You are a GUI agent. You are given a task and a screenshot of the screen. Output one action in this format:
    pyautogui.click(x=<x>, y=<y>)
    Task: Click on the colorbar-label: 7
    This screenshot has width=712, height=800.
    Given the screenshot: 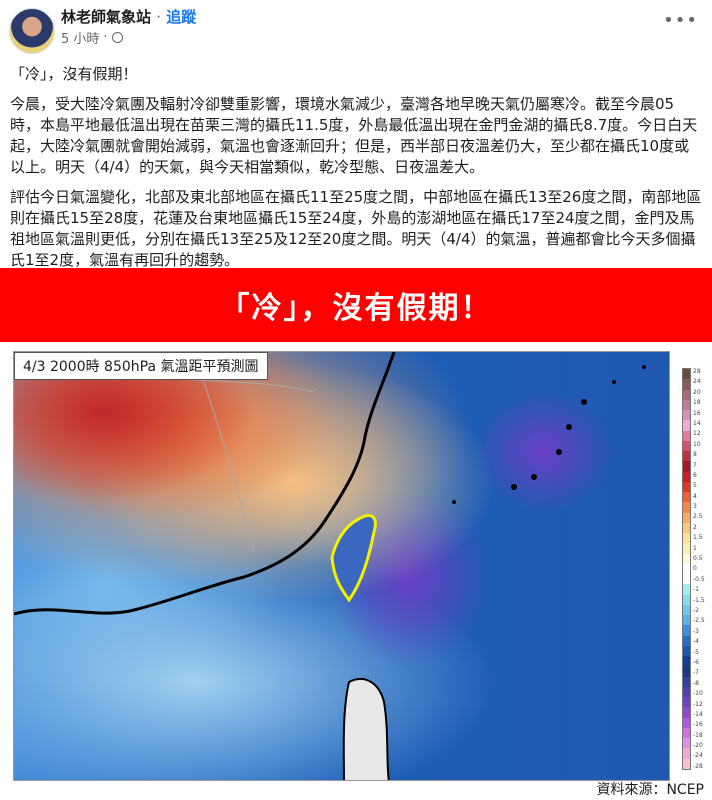 What is the action you would take?
    pyautogui.click(x=695, y=465)
    